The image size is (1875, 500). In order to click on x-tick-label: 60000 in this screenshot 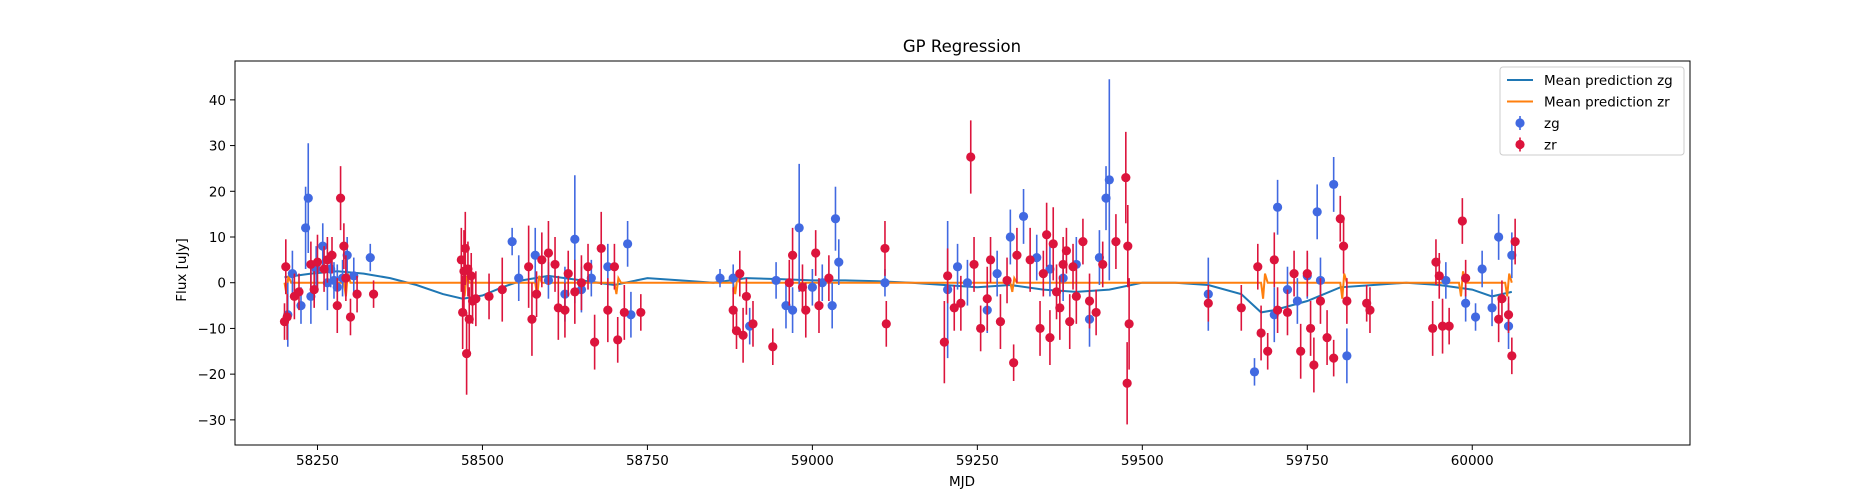, I will do `click(1472, 461)`.